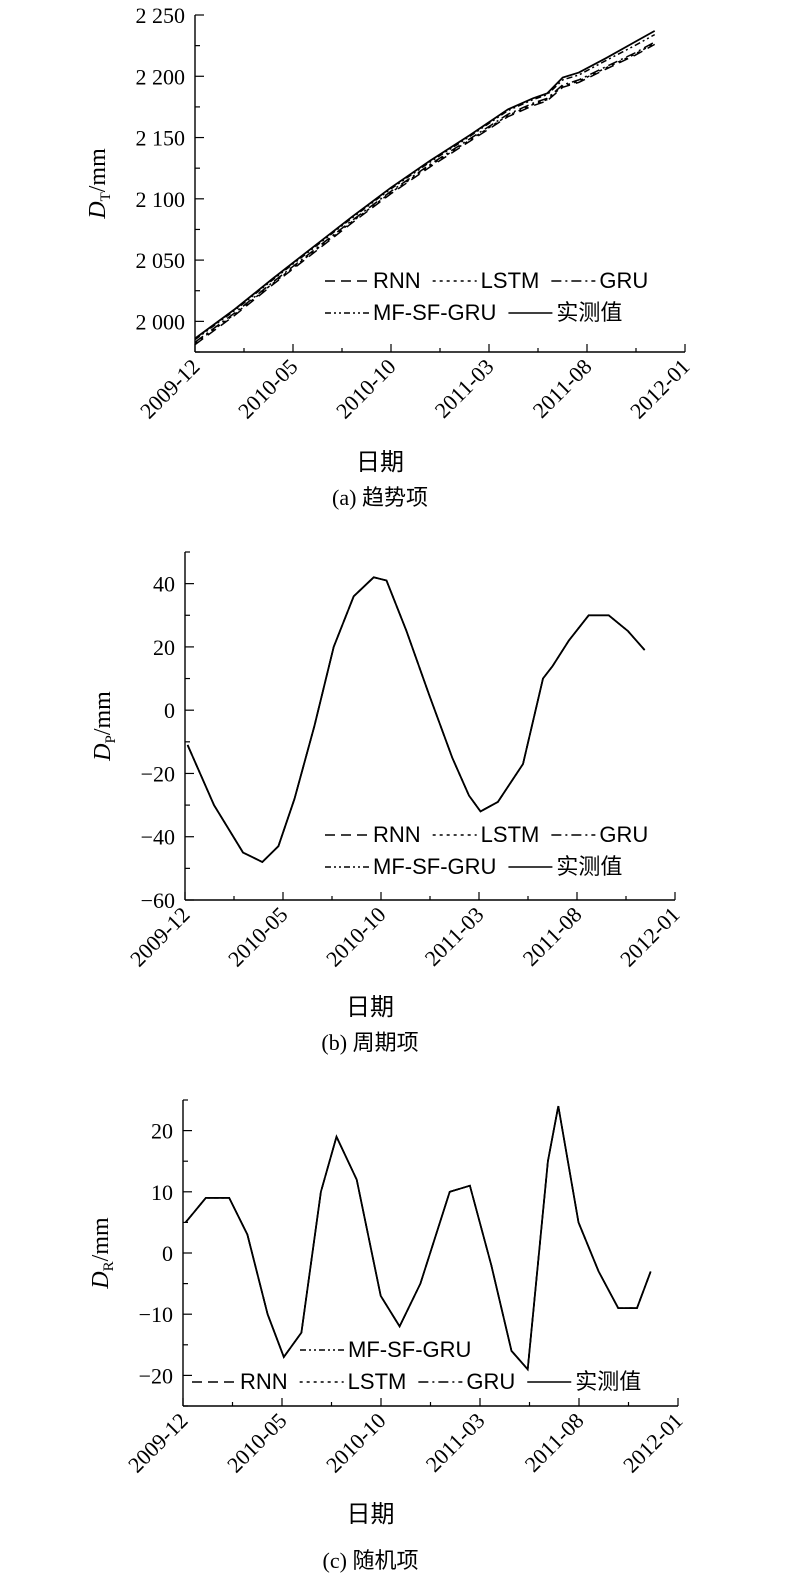 Image resolution: width=800 pixels, height=1589 pixels. Describe the element at coordinates (380, 497) in the screenshot. I see `chart-caption: (a) 趋势项` at that location.